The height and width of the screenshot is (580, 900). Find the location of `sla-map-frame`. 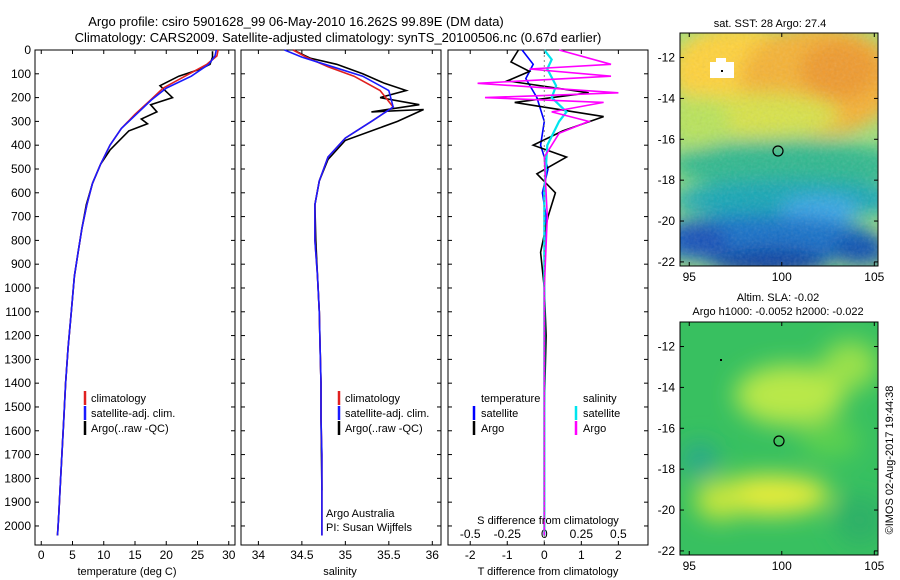

sla-map-frame is located at coordinates (779, 438).